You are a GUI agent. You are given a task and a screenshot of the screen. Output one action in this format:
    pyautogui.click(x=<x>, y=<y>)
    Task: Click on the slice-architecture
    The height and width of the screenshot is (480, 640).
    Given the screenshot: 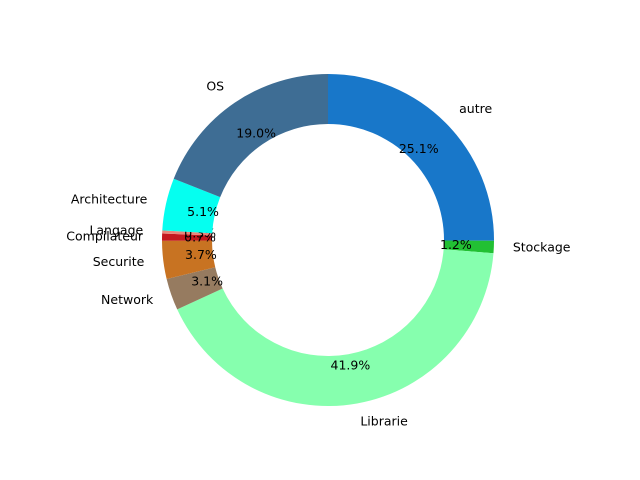 What is the action you would take?
    pyautogui.click(x=191, y=206)
    